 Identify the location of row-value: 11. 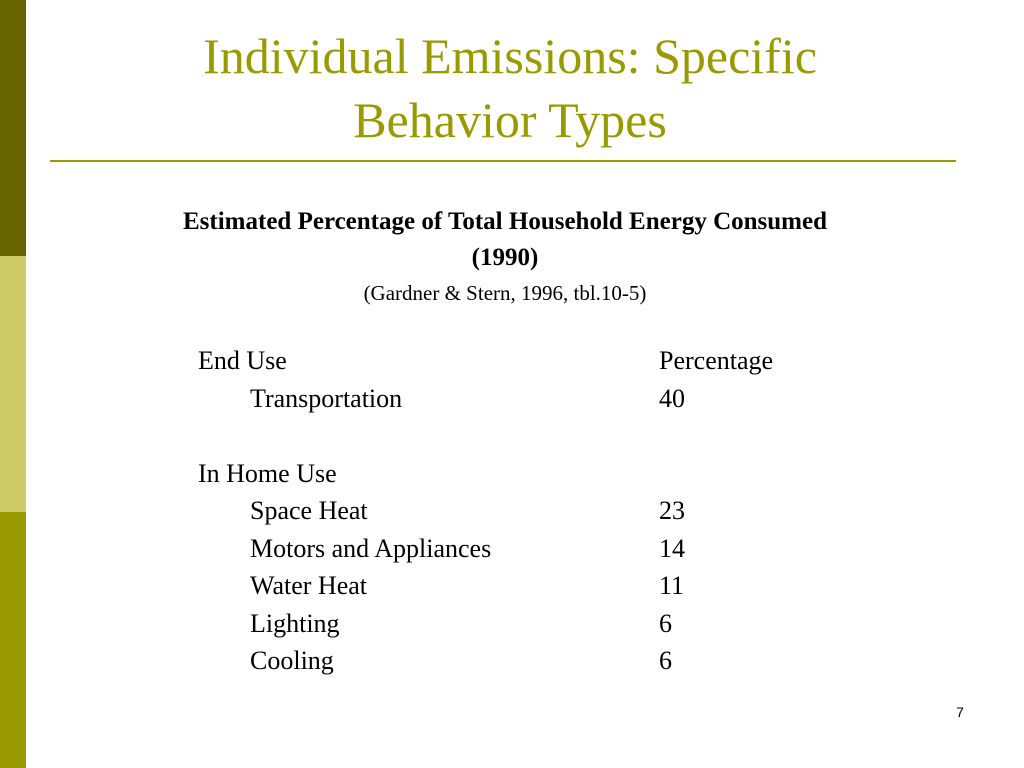
(672, 585).